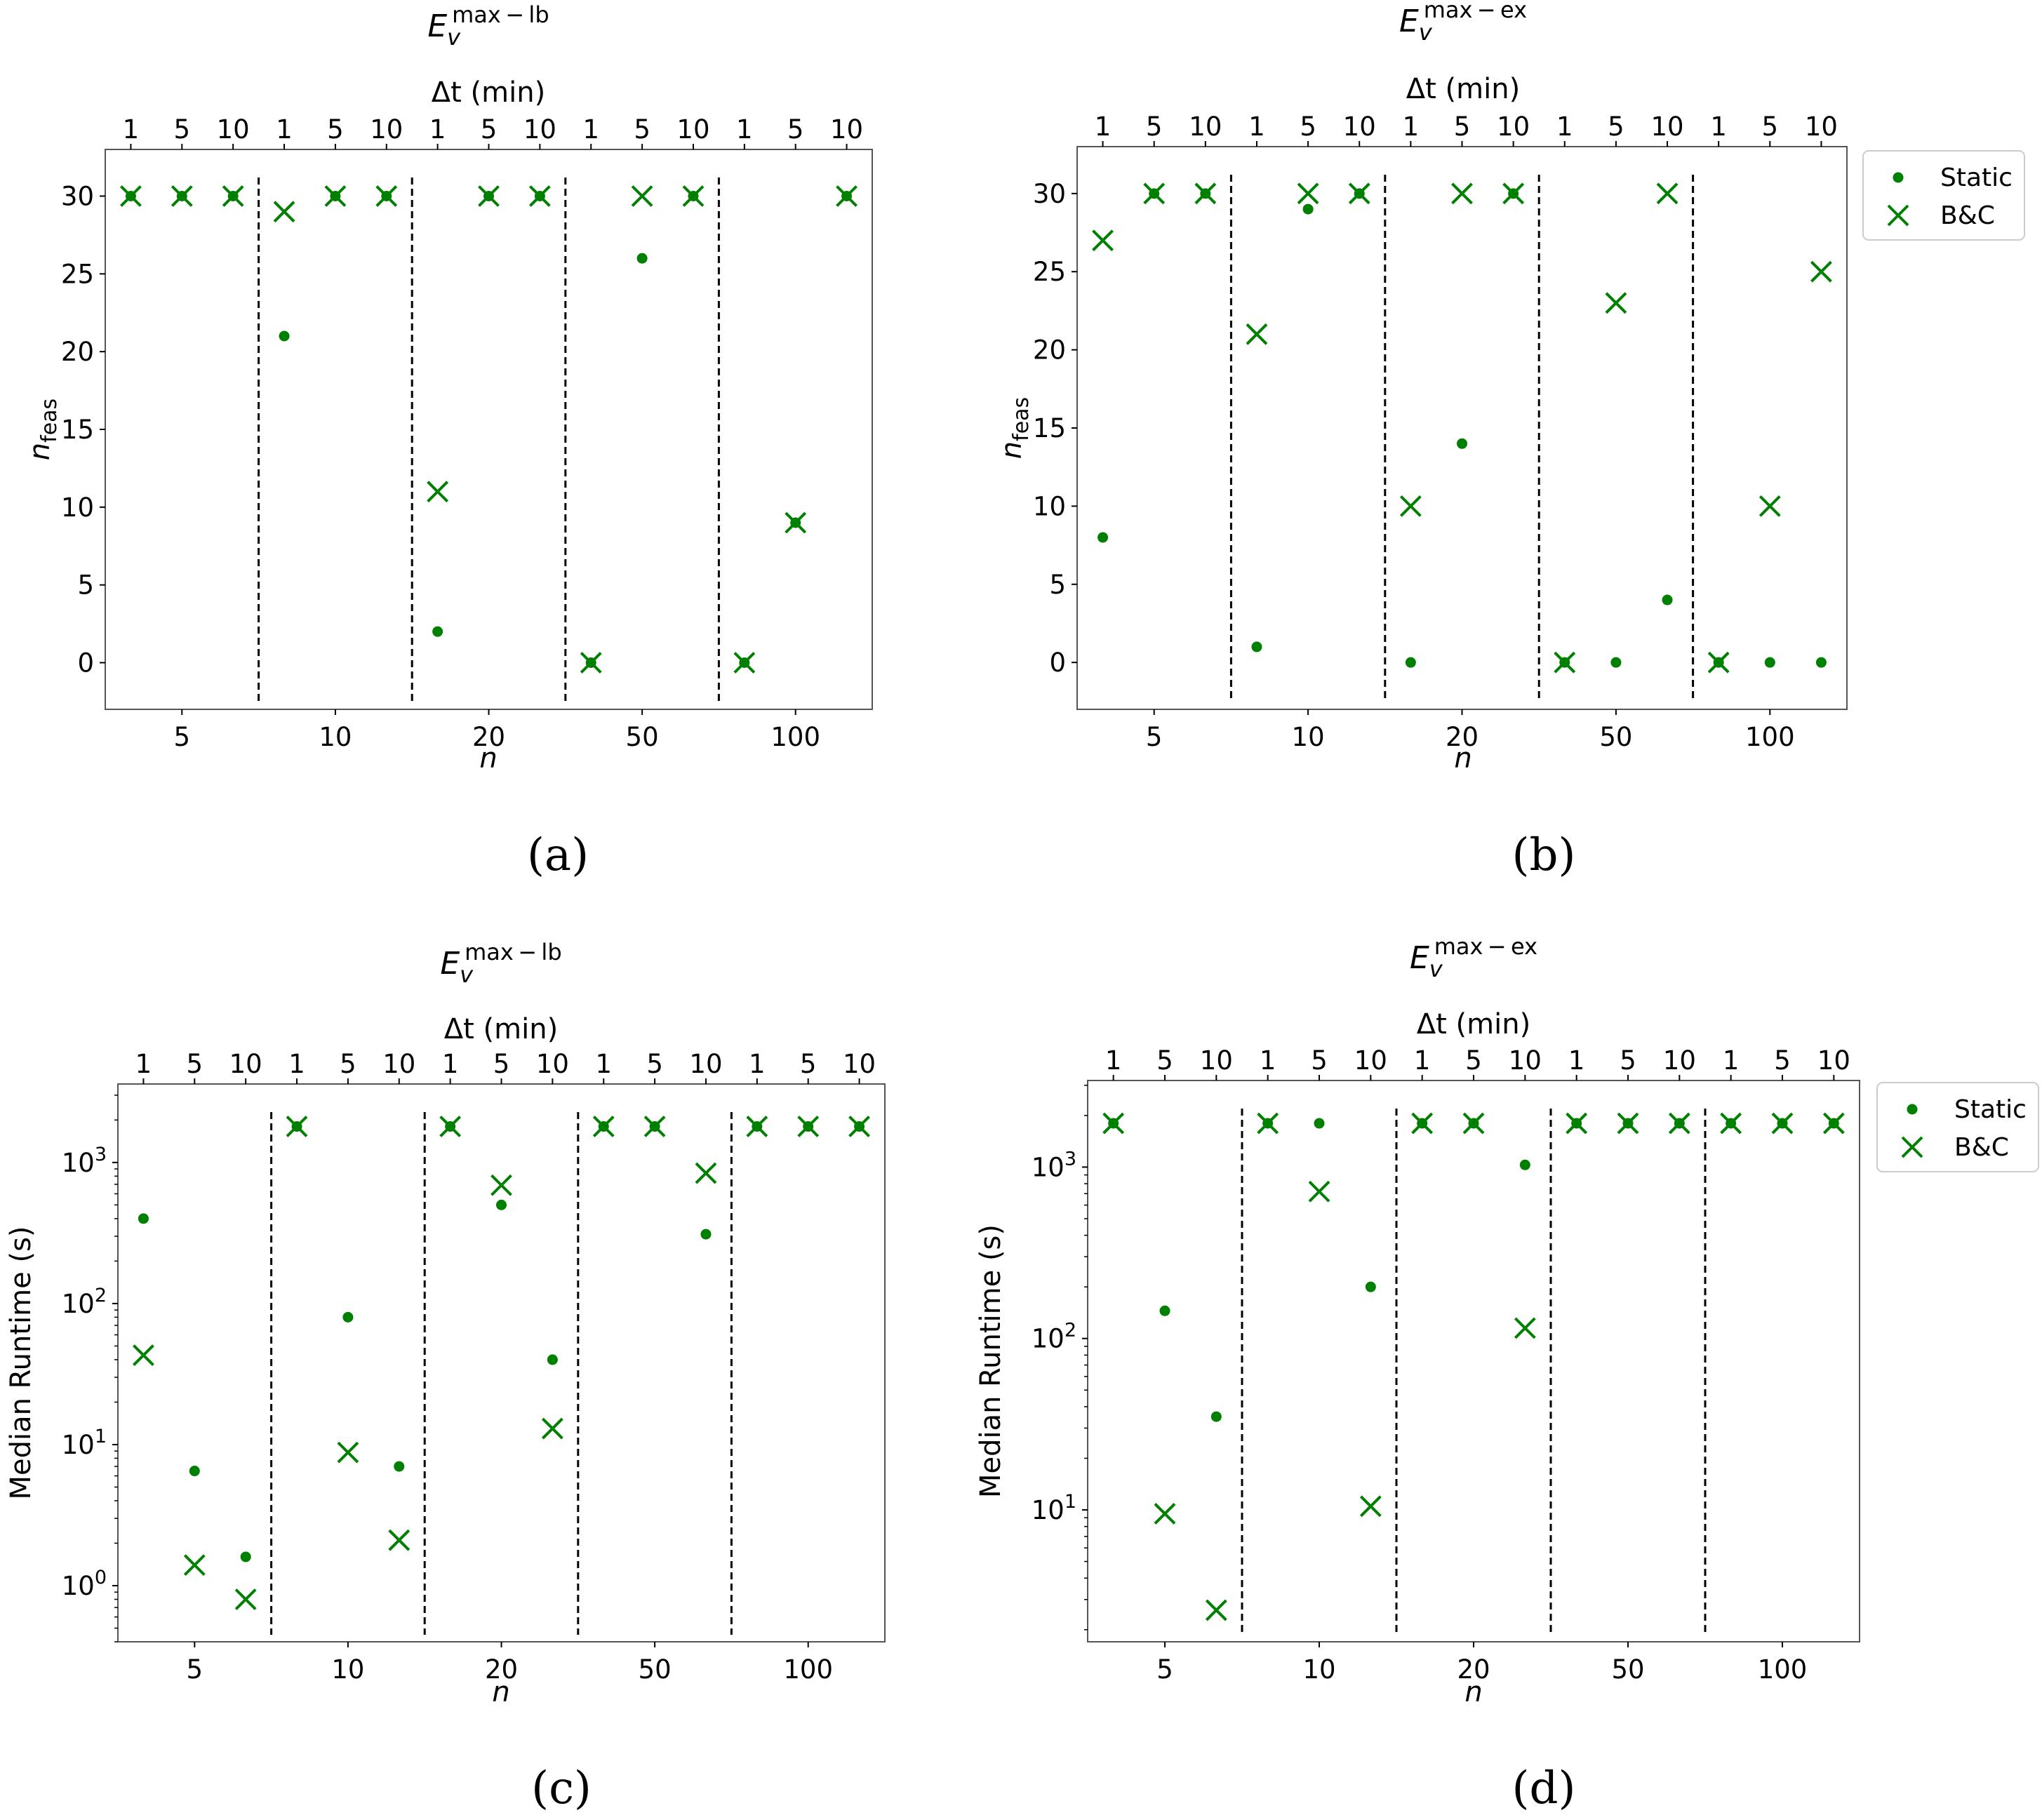  Describe the element at coordinates (84, 1584) in the screenshot. I see `y-tick-label: 10⁰` at that location.